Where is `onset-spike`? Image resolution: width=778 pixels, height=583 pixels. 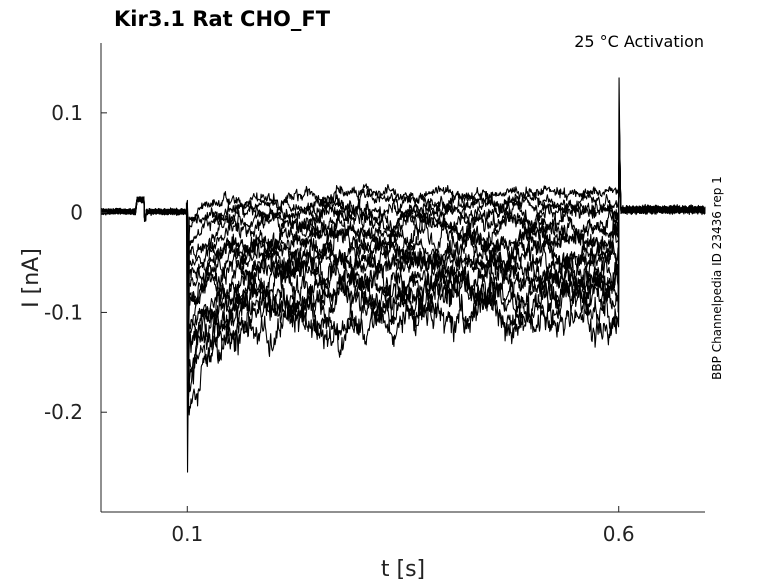
onset-spike is located at coordinates (187, 337).